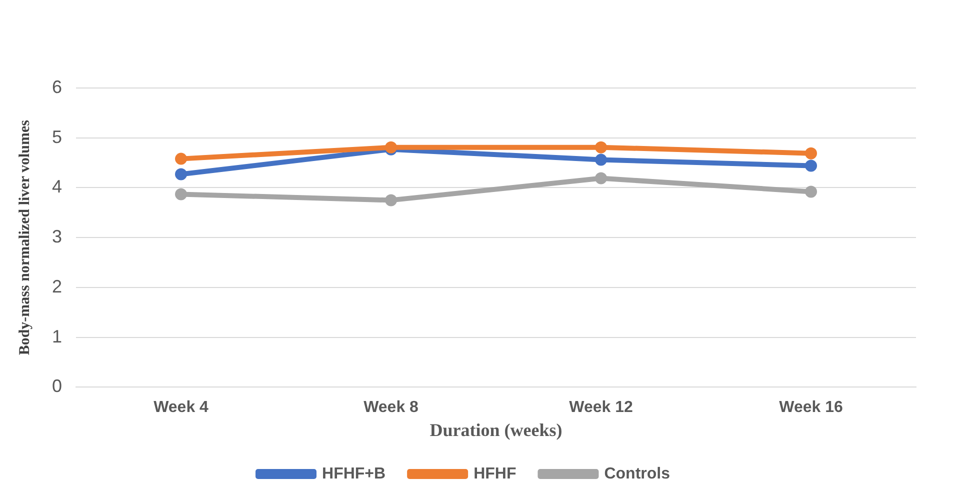 The width and height of the screenshot is (964, 492). Describe the element at coordinates (57, 236) in the screenshot. I see `y-tick-label: 3` at that location.